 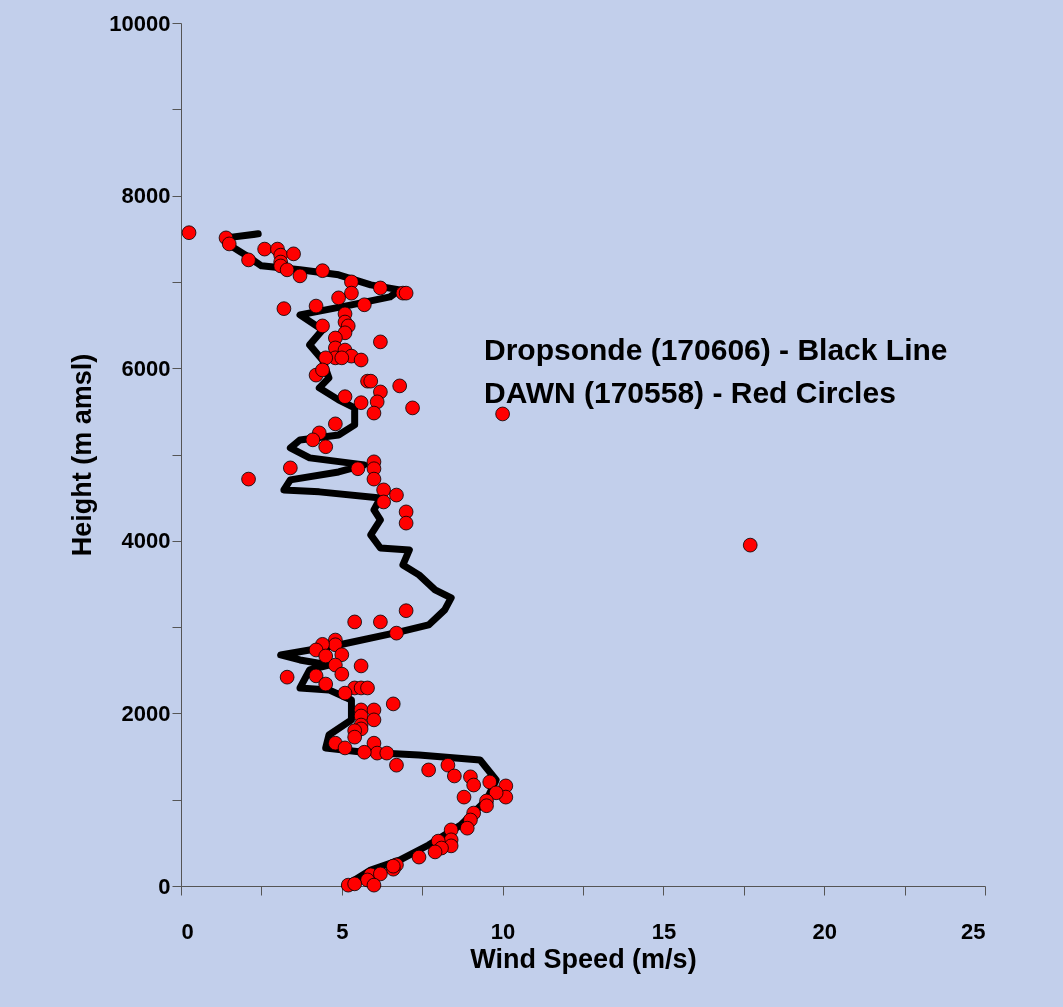 What do you see at coordinates (716, 349) in the screenshot?
I see `annotation: Dropsonde (170606) - Black Line` at bounding box center [716, 349].